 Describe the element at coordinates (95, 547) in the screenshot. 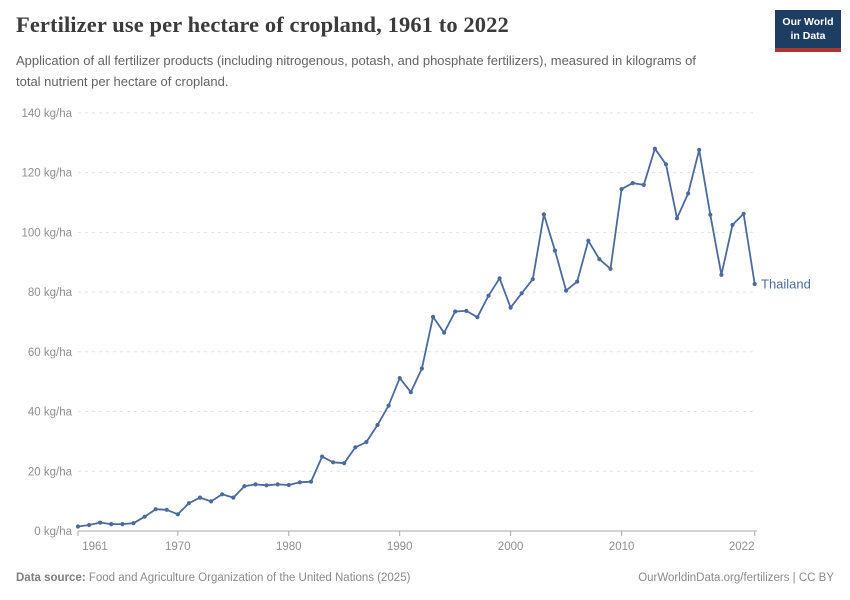

I see `x-tick-label: 1961` at that location.